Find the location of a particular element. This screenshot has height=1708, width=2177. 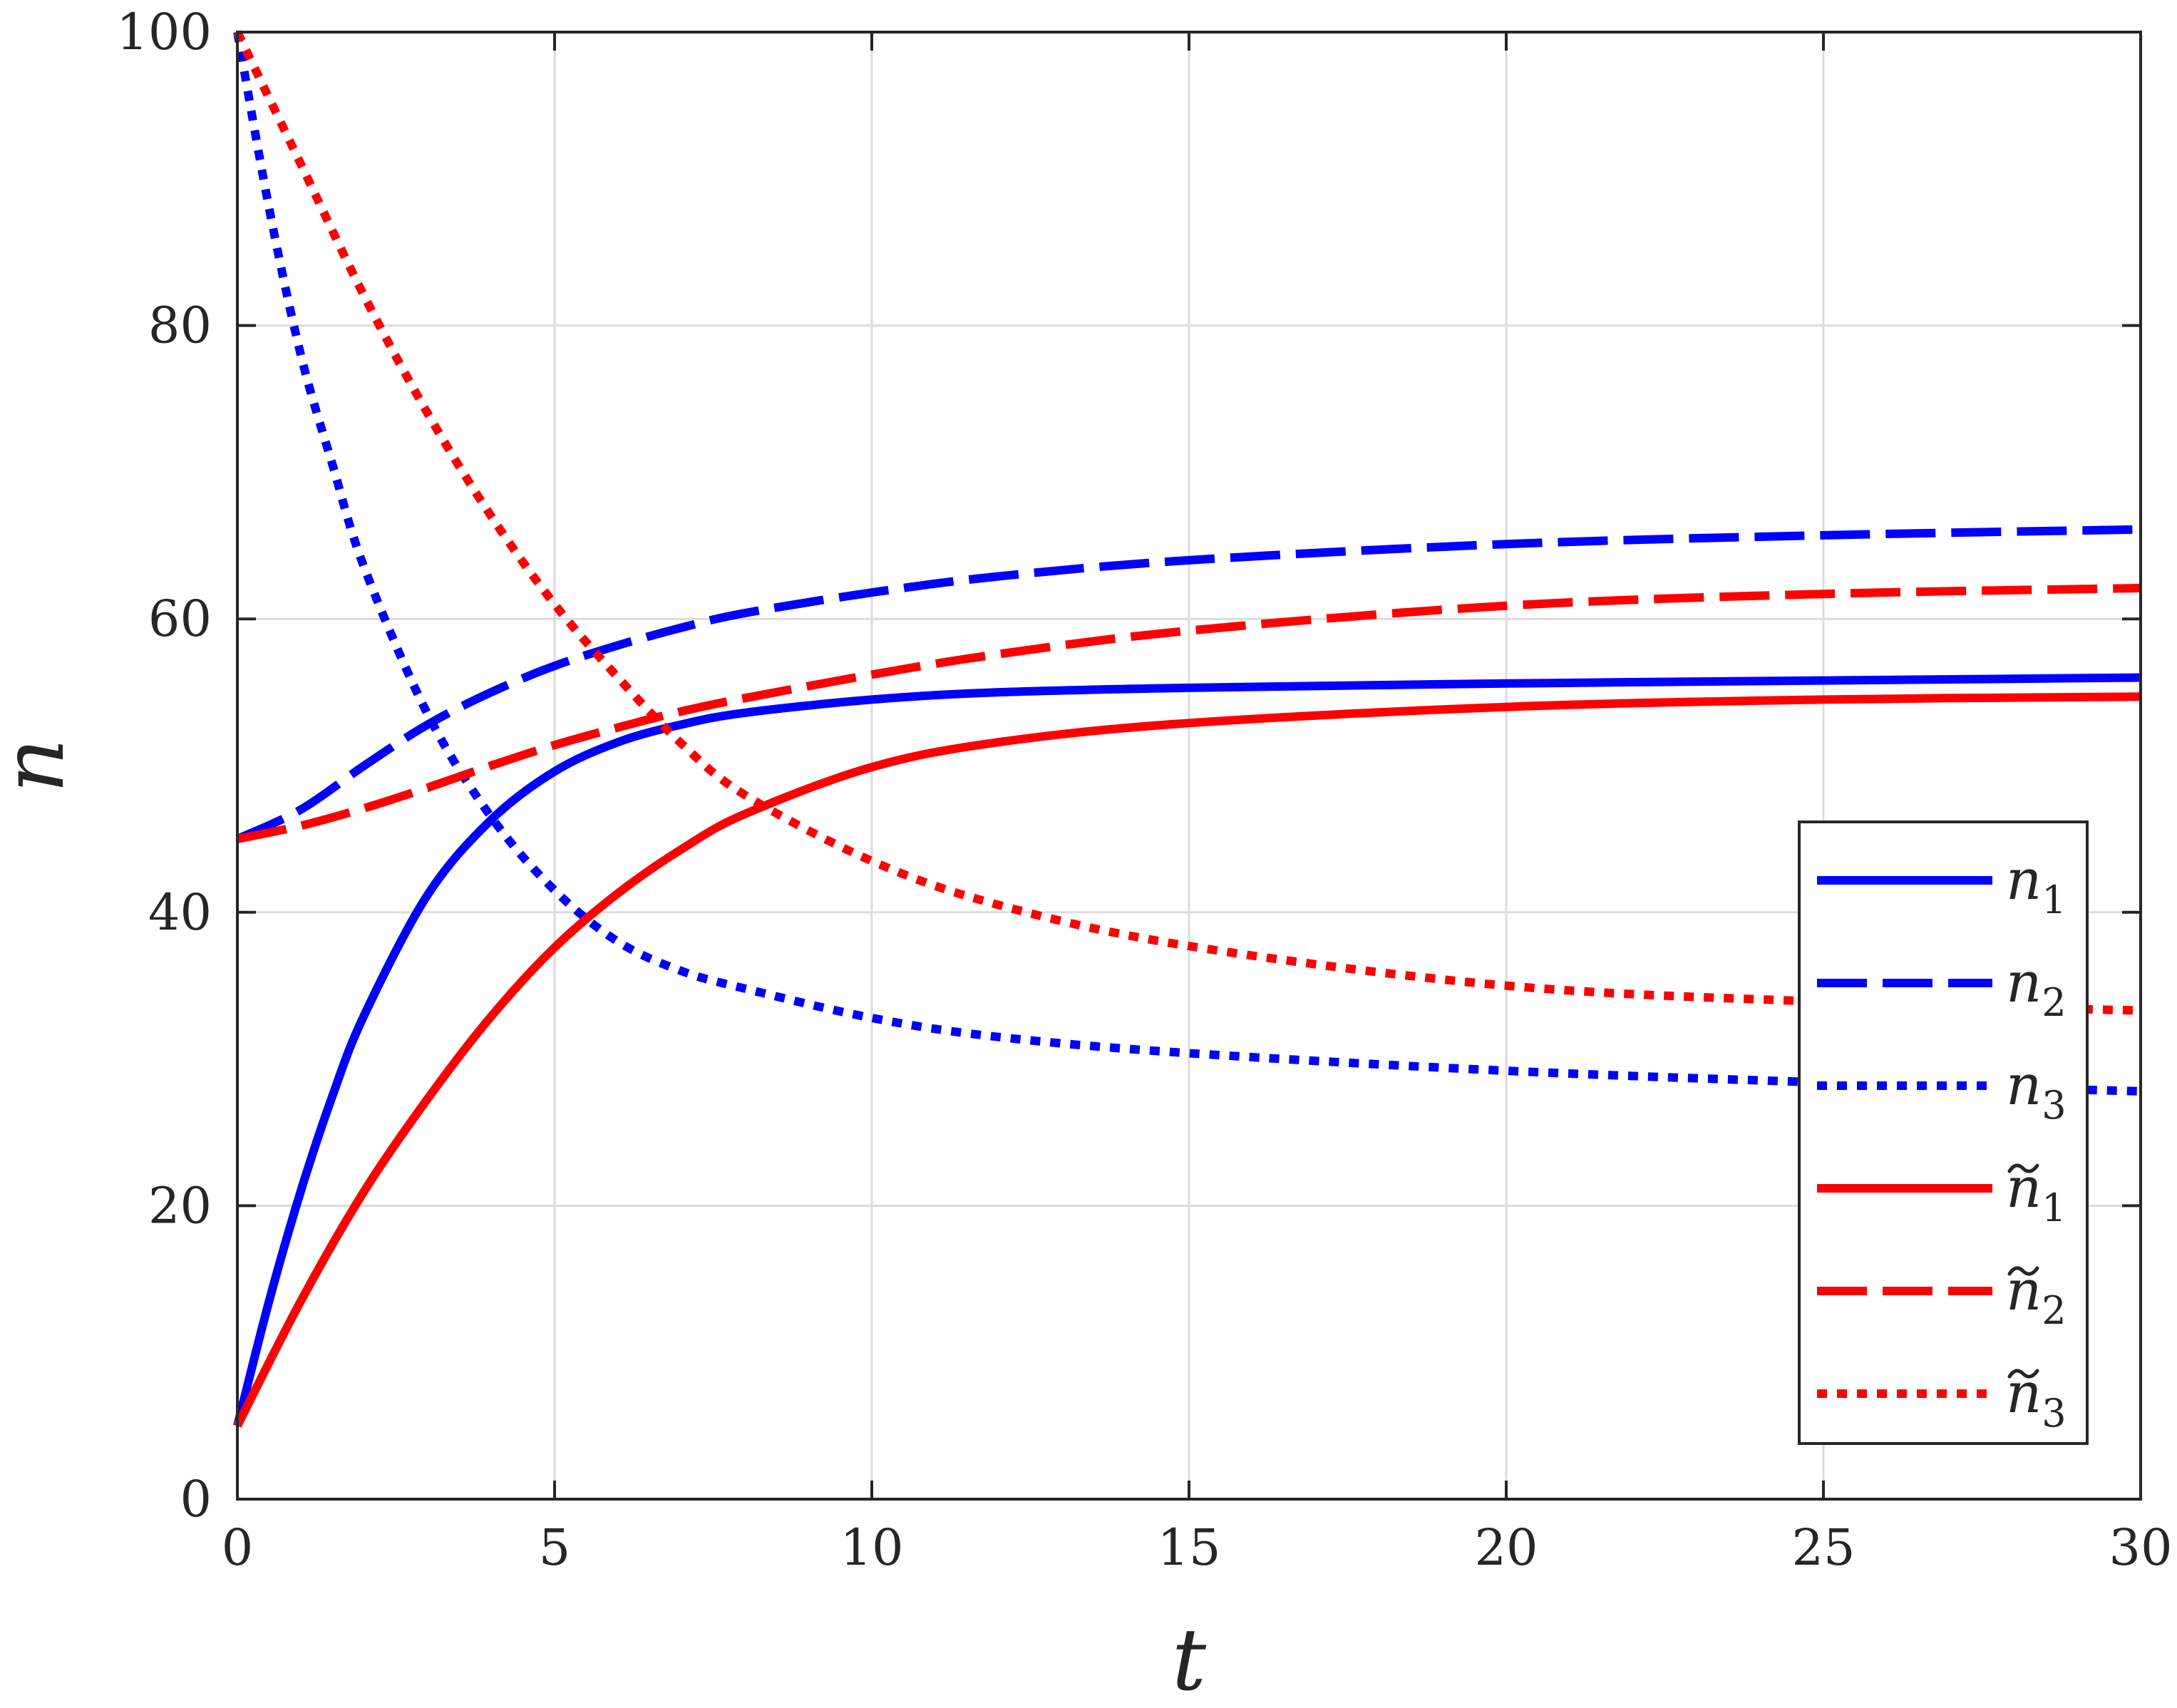

x-tick-label: 30 is located at coordinates (2140, 1547).